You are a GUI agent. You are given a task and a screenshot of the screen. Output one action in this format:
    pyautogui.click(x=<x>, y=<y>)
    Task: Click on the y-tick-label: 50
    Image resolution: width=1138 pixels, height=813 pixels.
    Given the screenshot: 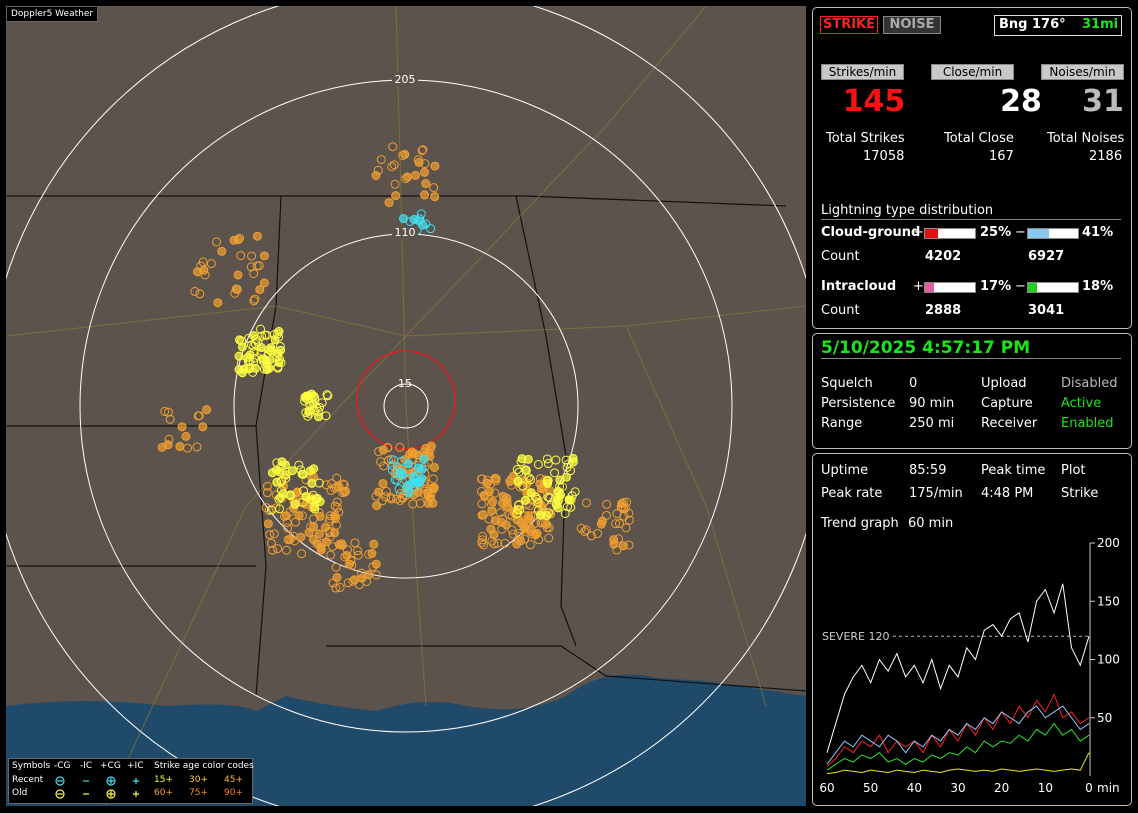 What is the action you would take?
    pyautogui.click(x=1104, y=718)
    